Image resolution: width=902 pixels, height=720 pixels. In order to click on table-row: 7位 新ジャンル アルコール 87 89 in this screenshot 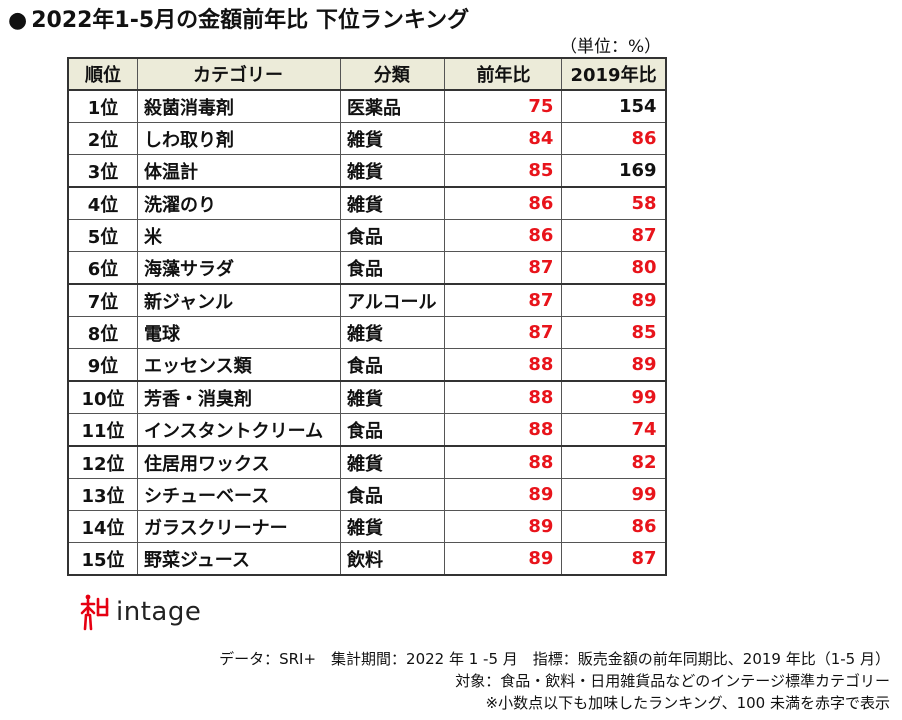, I will do `click(367, 300)`.